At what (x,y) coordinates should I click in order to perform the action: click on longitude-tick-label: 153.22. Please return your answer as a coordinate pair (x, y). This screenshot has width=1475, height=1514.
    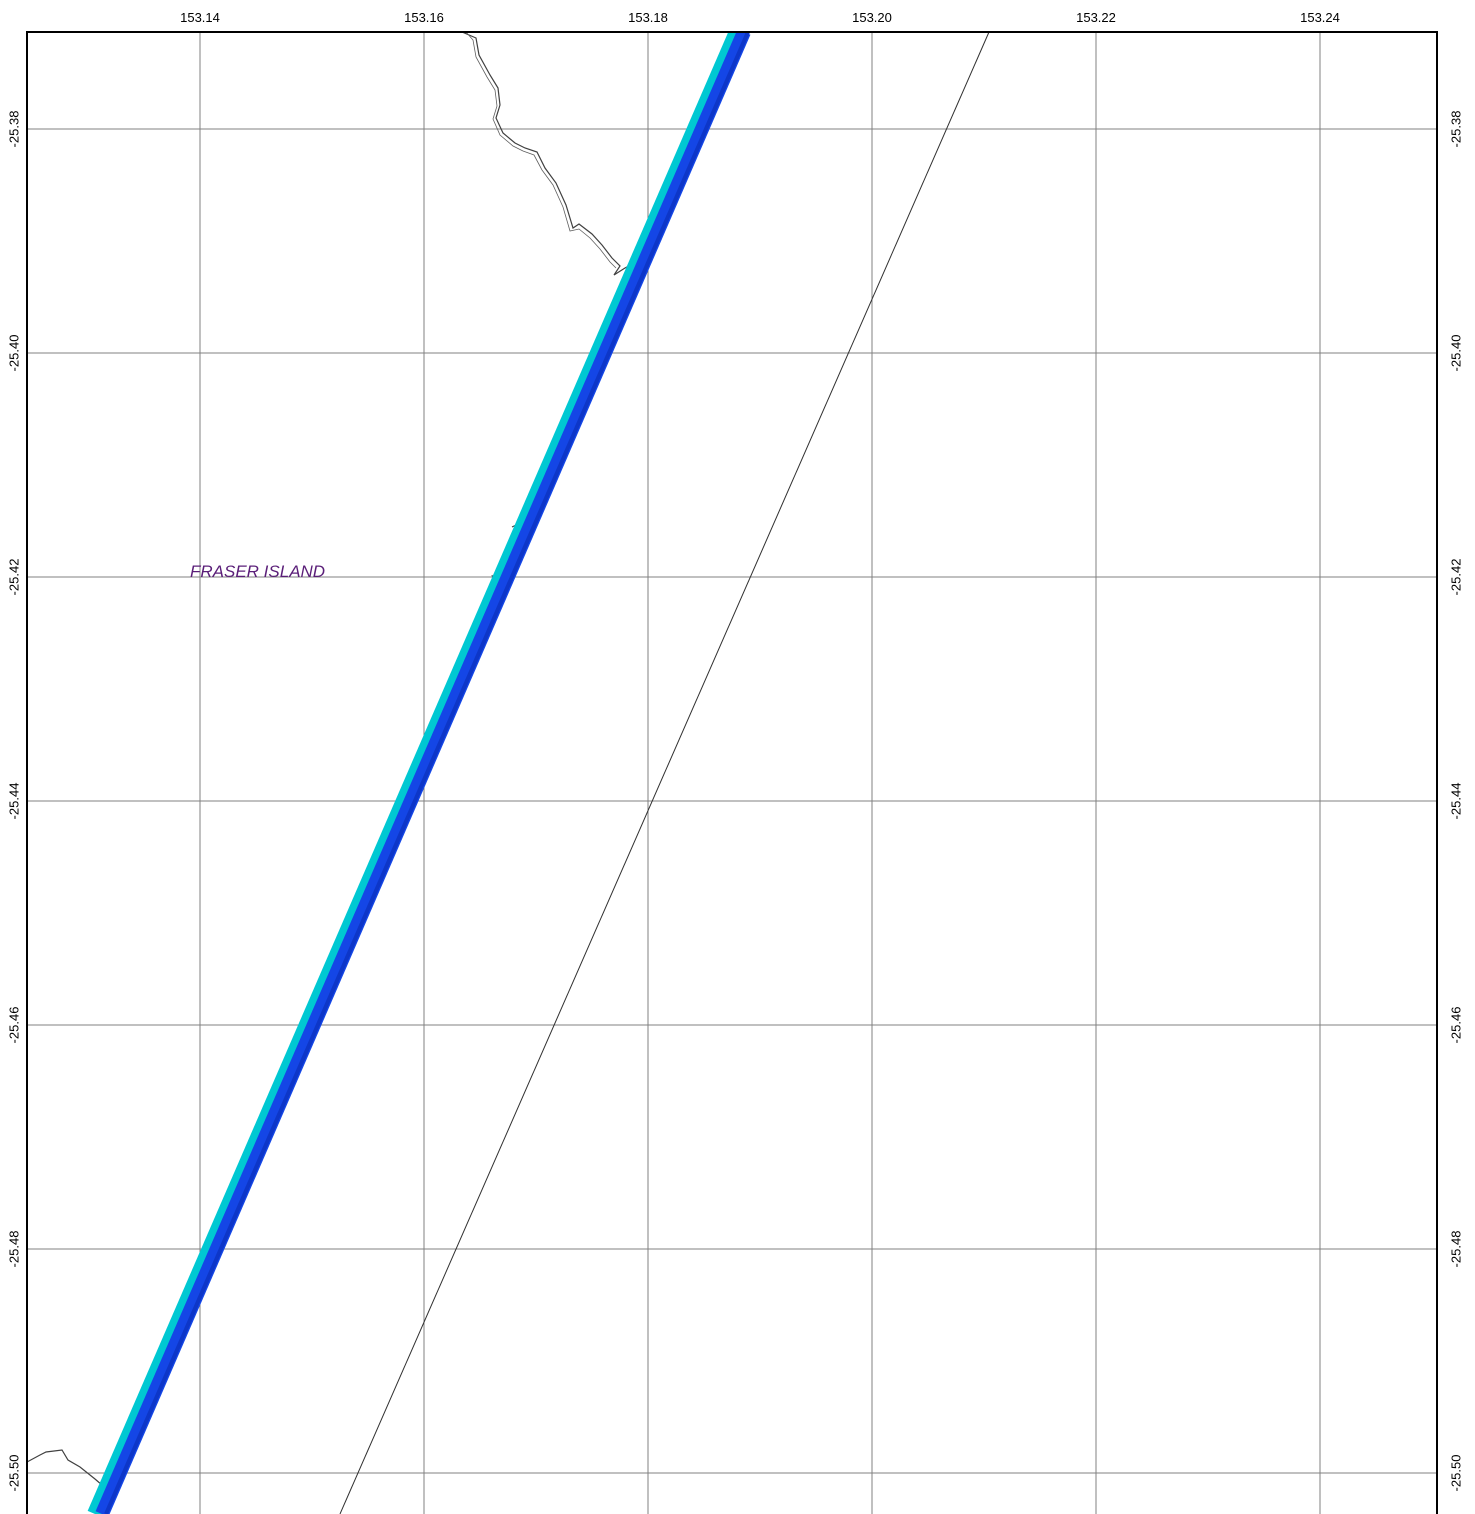
    Looking at the image, I should click on (1096, 17).